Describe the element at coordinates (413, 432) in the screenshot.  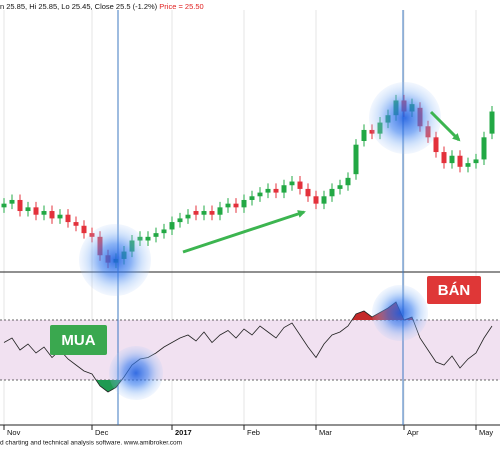
I see `x-tick-label: Apr` at that location.